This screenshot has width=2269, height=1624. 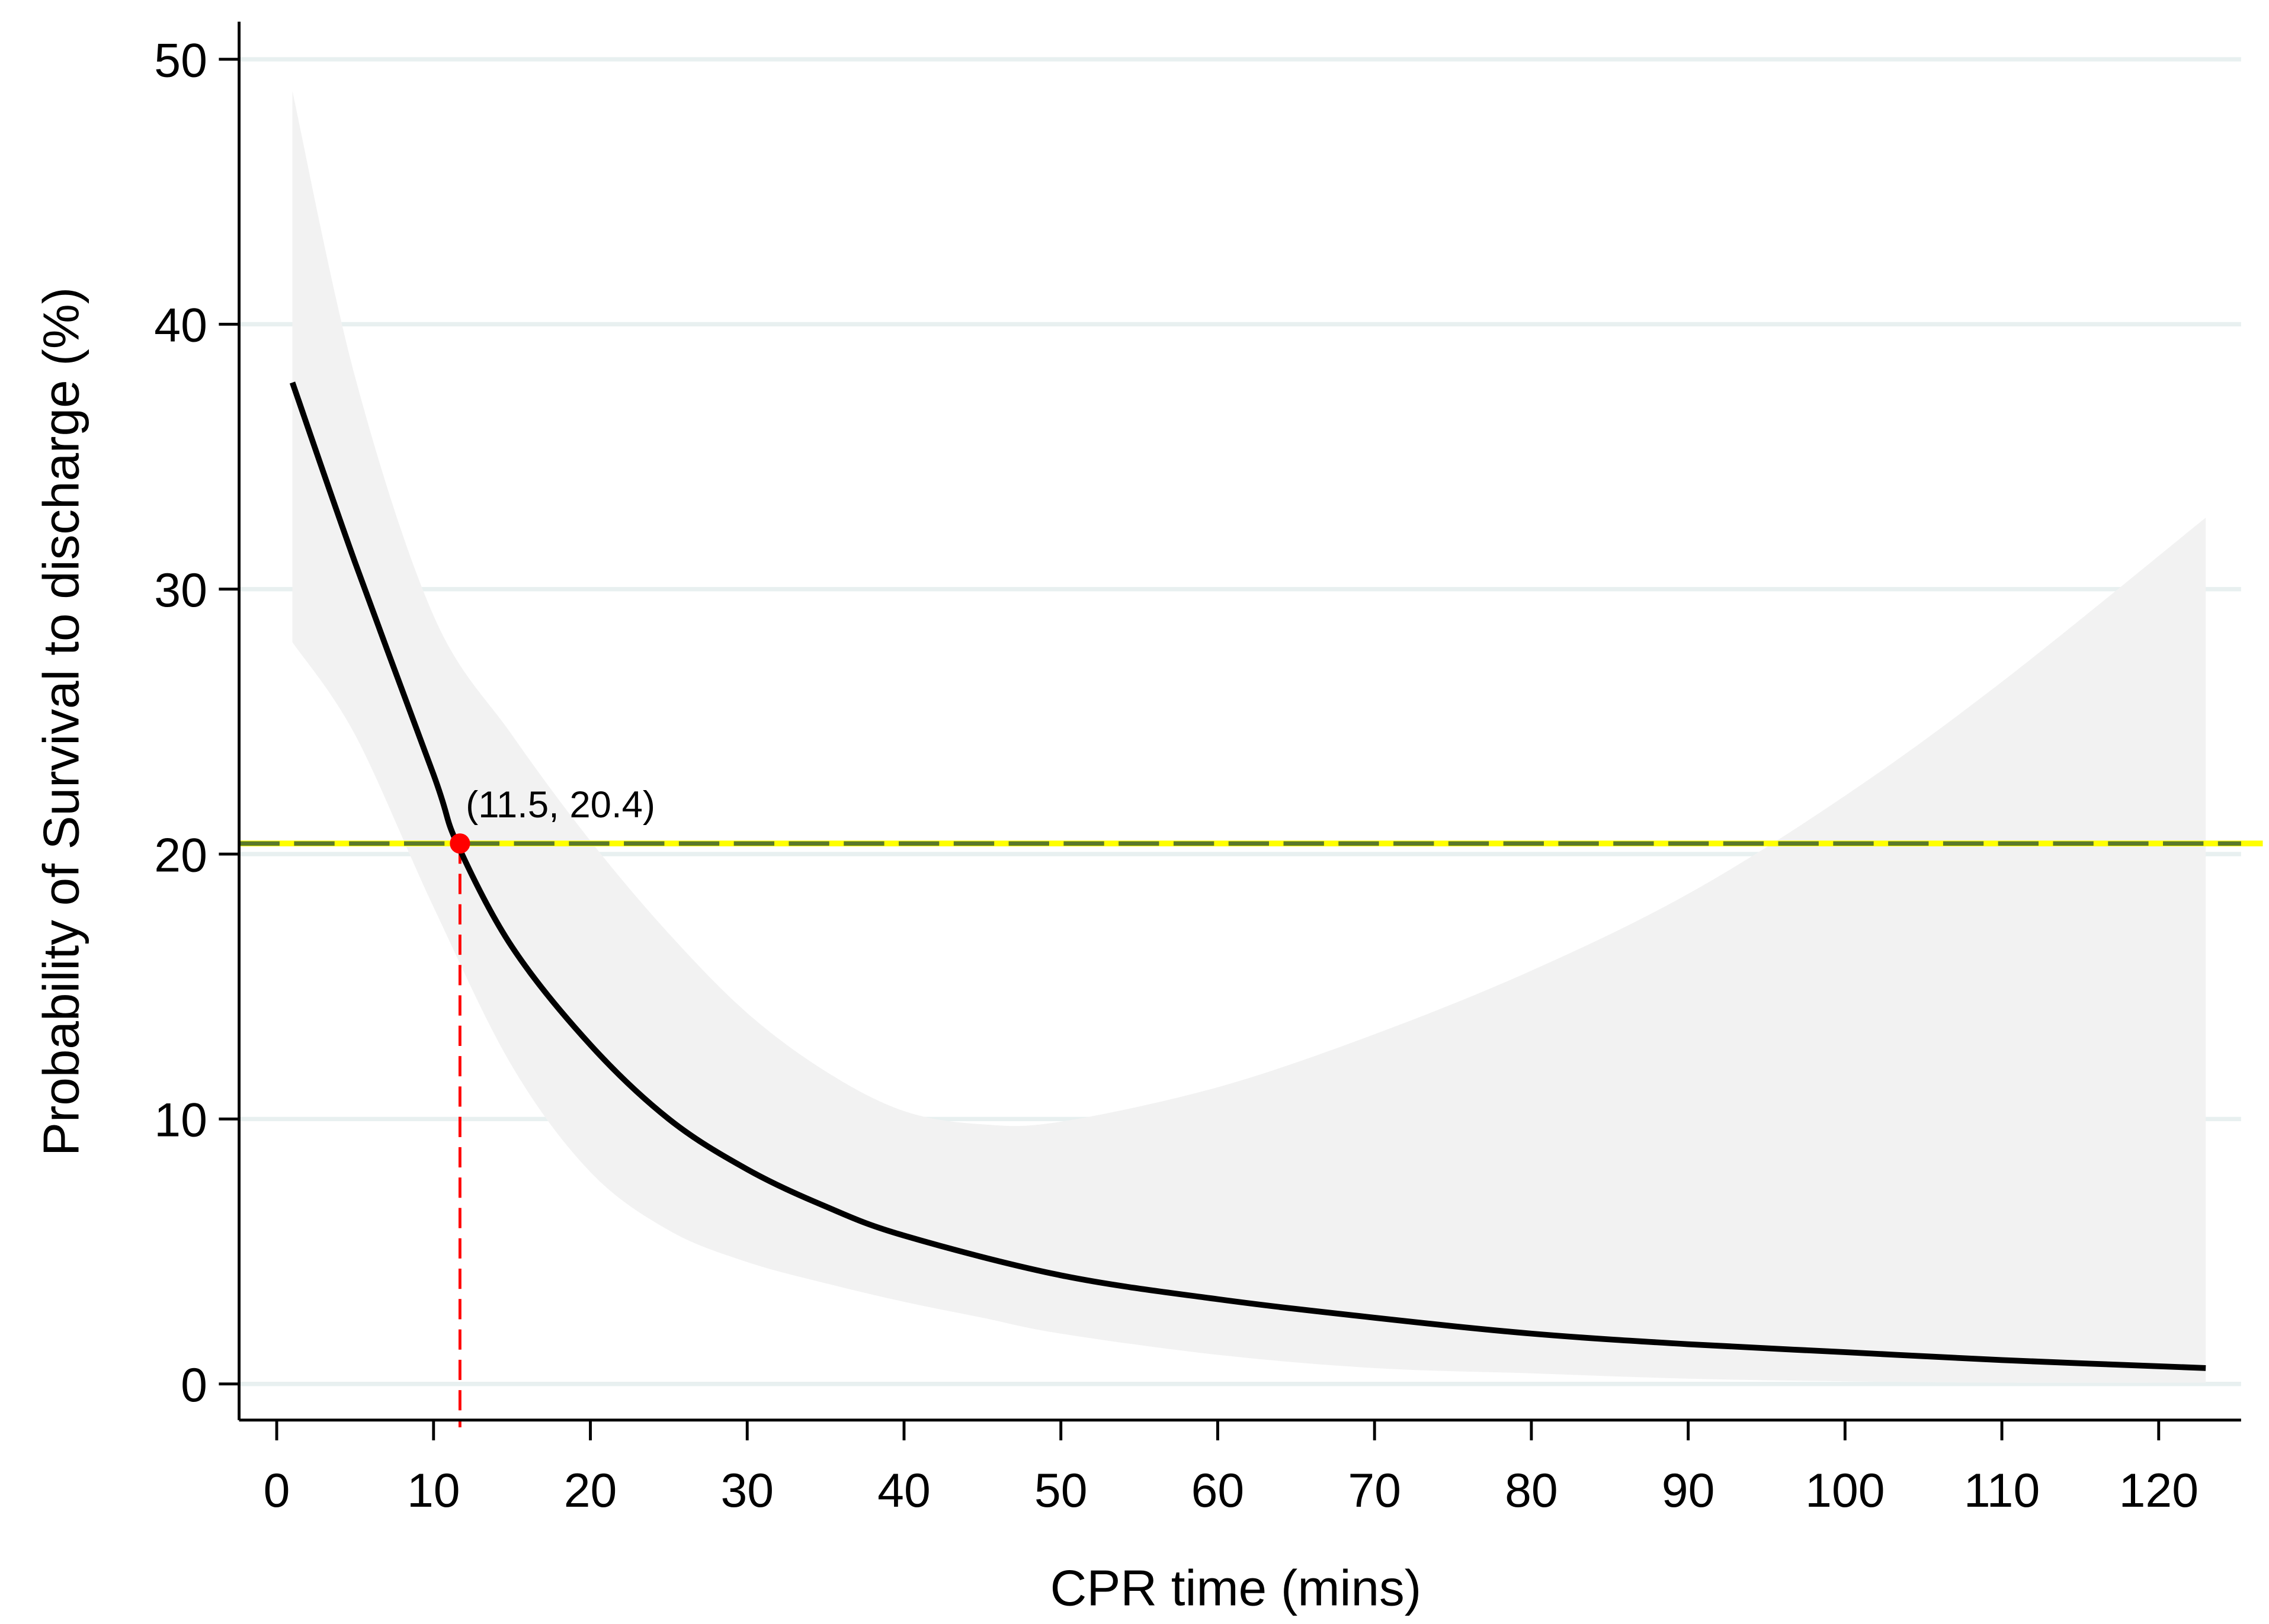 What do you see at coordinates (180, 60) in the screenshot?
I see `y-tick-label: 50` at bounding box center [180, 60].